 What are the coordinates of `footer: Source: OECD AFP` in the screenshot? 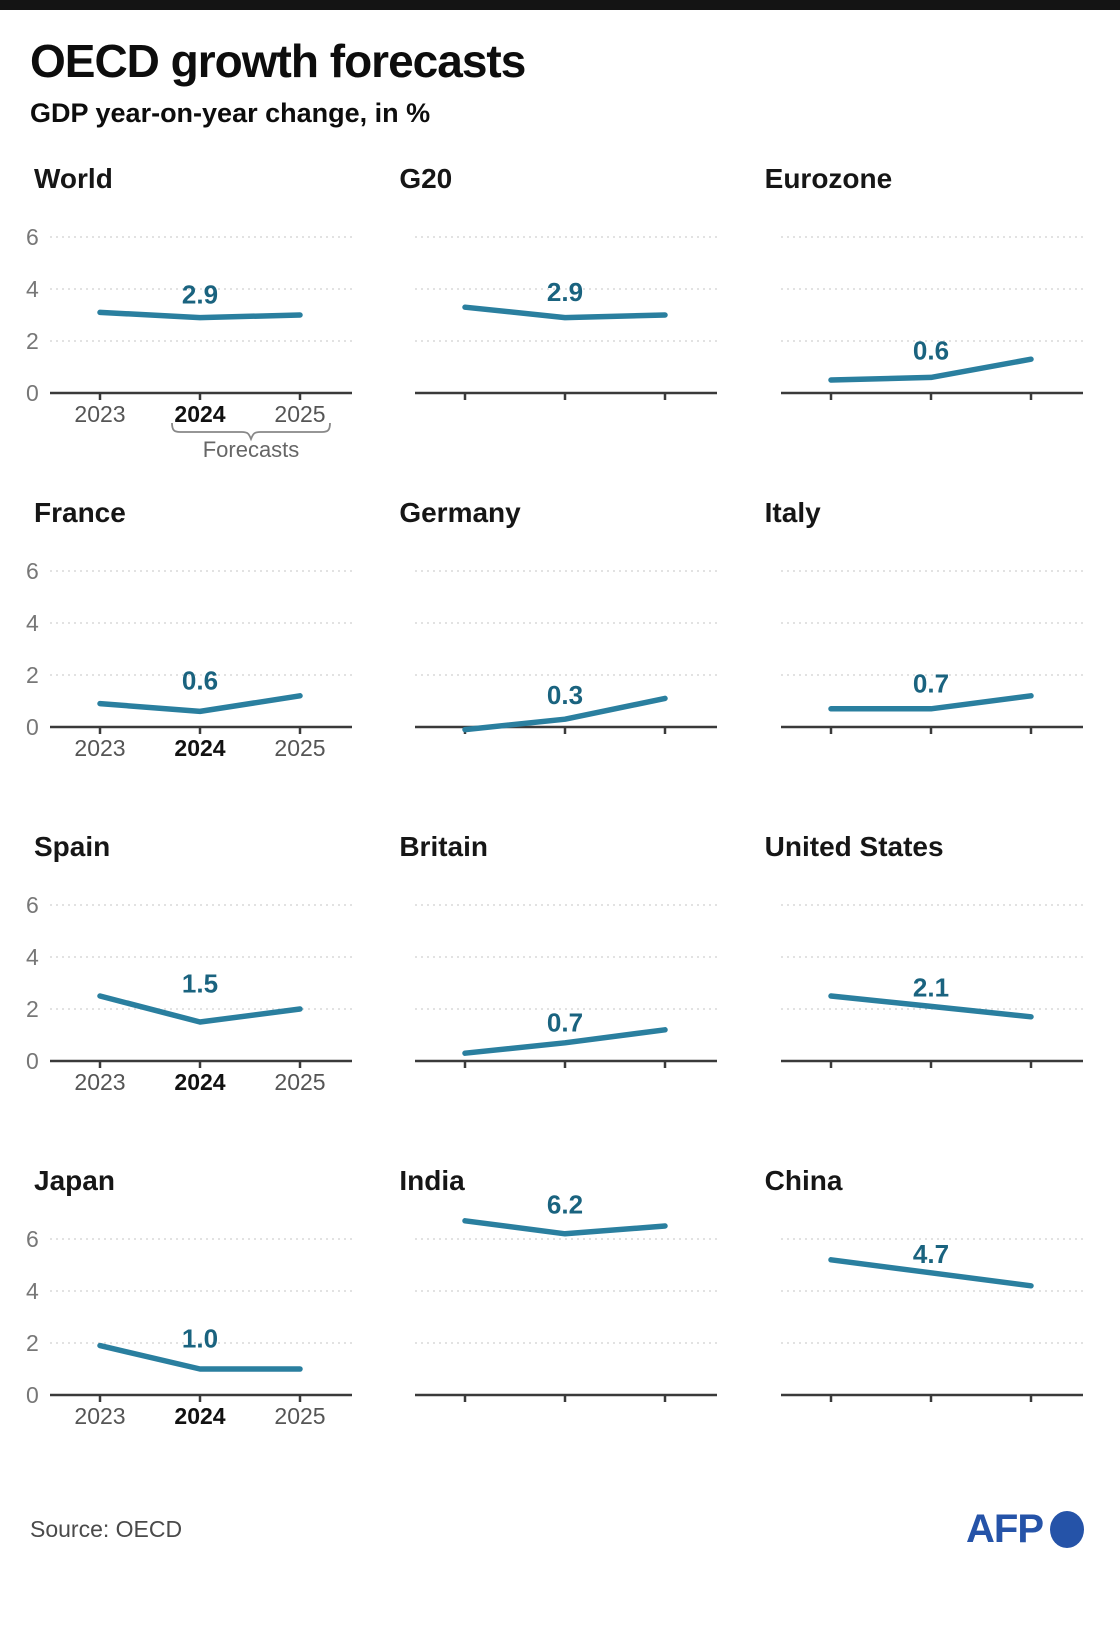 It's located at (560, 1529).